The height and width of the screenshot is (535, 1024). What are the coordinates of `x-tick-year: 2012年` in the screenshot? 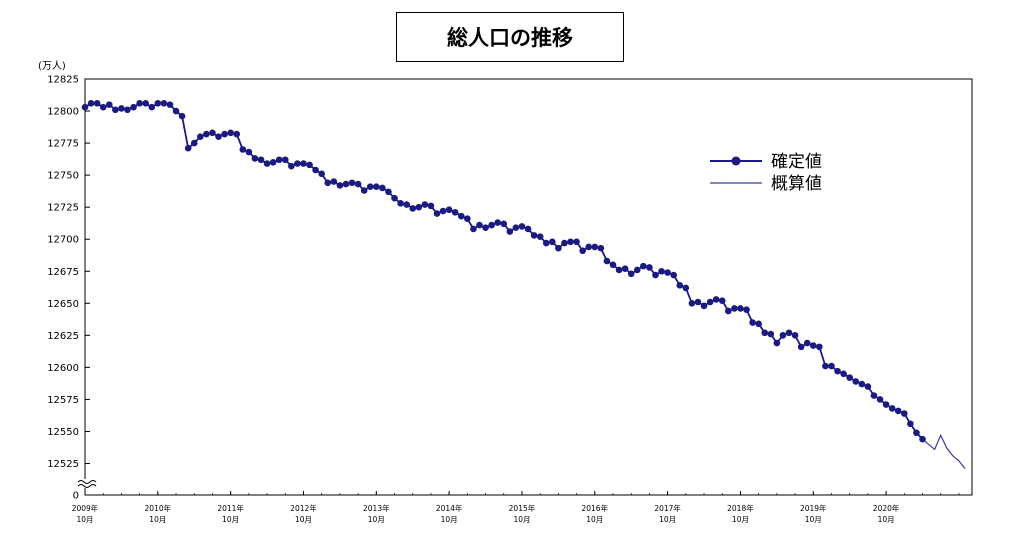 It's located at (303, 508).